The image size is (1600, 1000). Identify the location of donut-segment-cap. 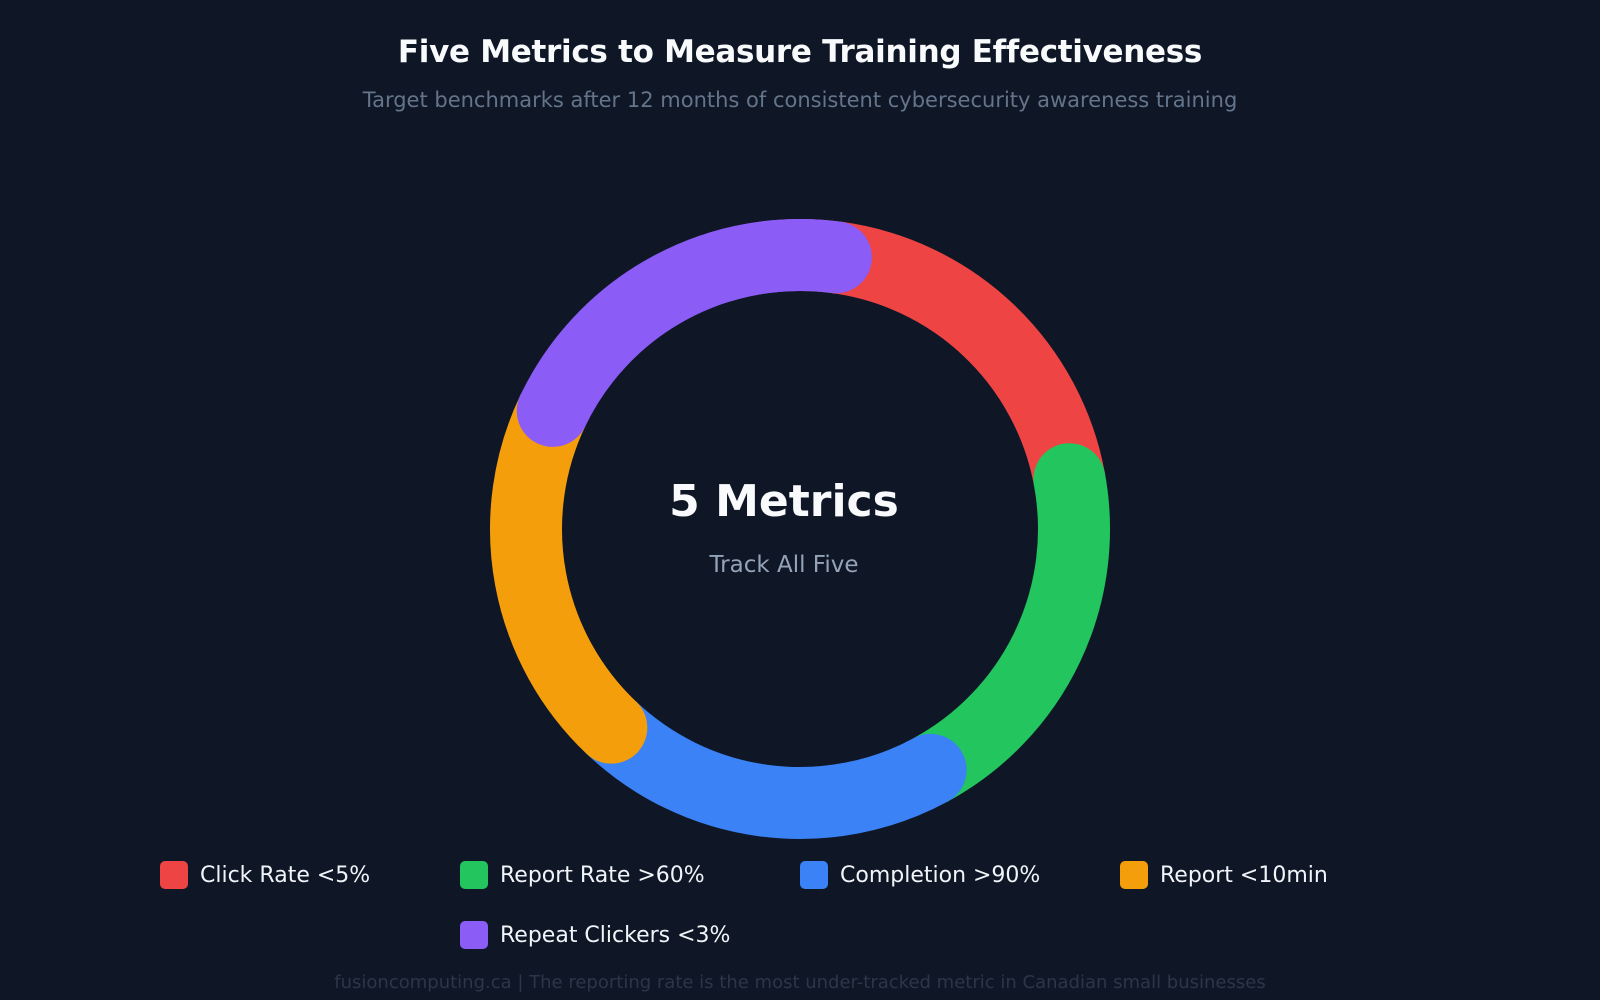
(763, 261).